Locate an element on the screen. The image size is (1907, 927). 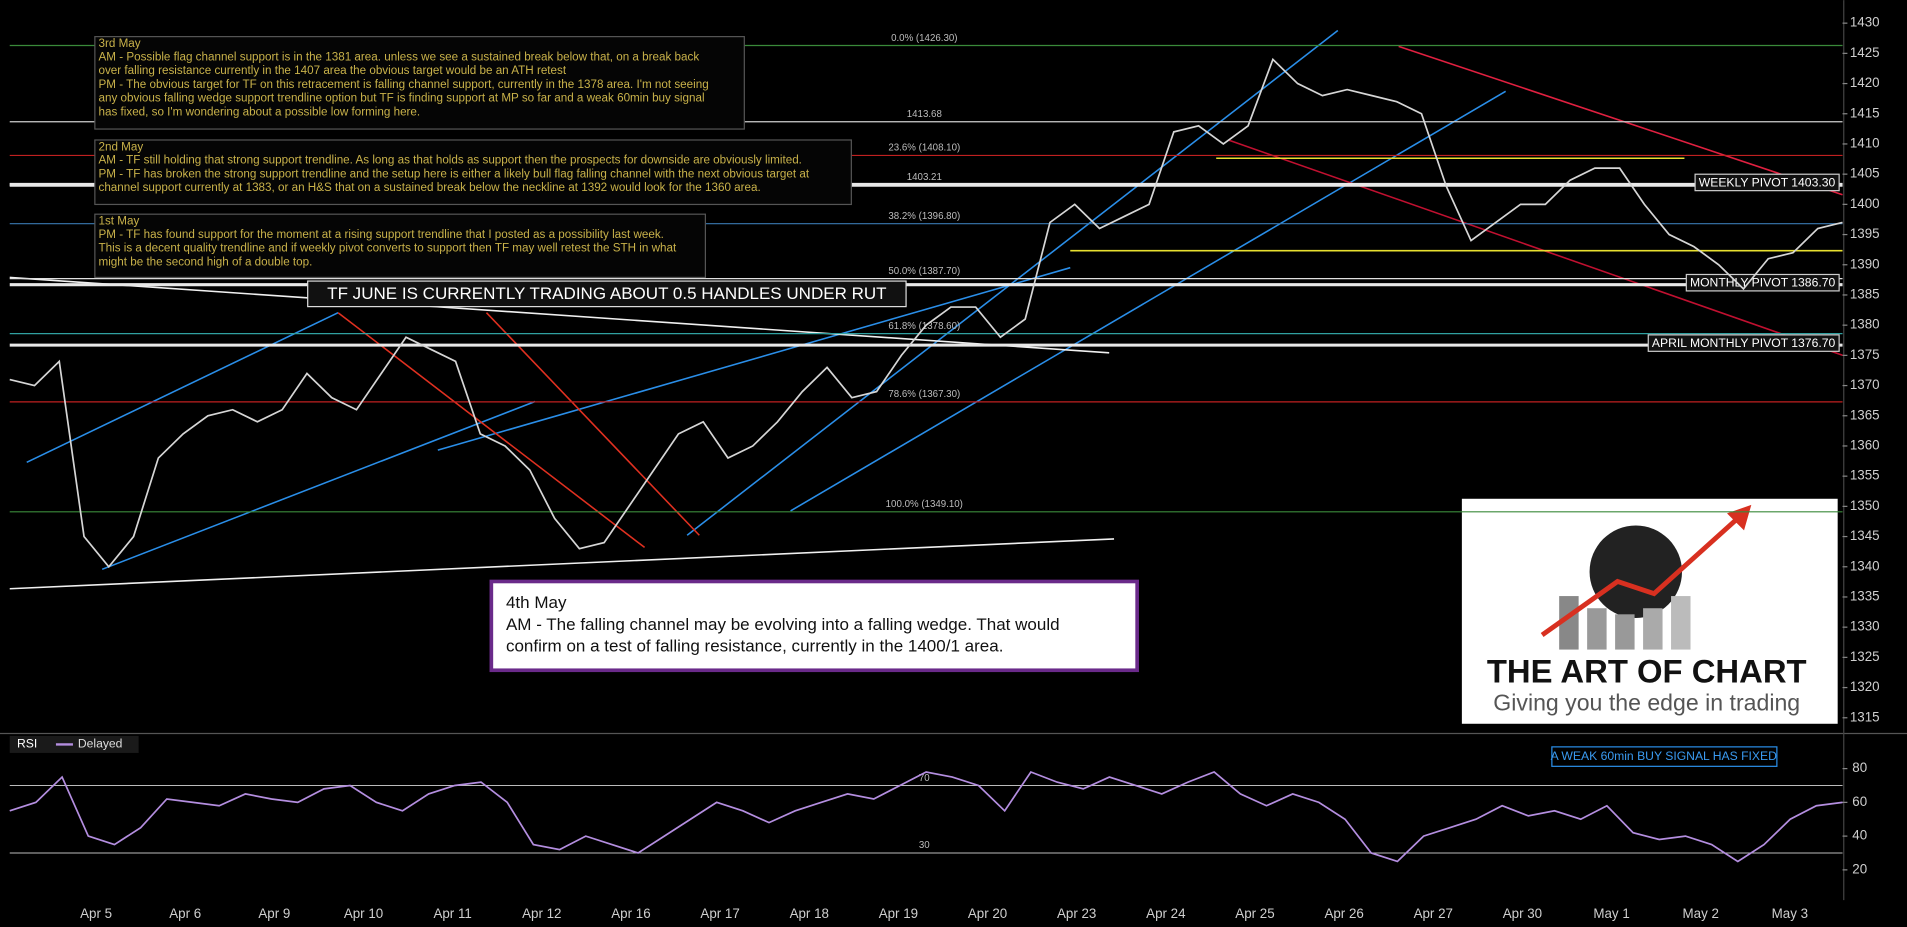
x-tick-label: Apr 25 is located at coordinates (1254, 913).